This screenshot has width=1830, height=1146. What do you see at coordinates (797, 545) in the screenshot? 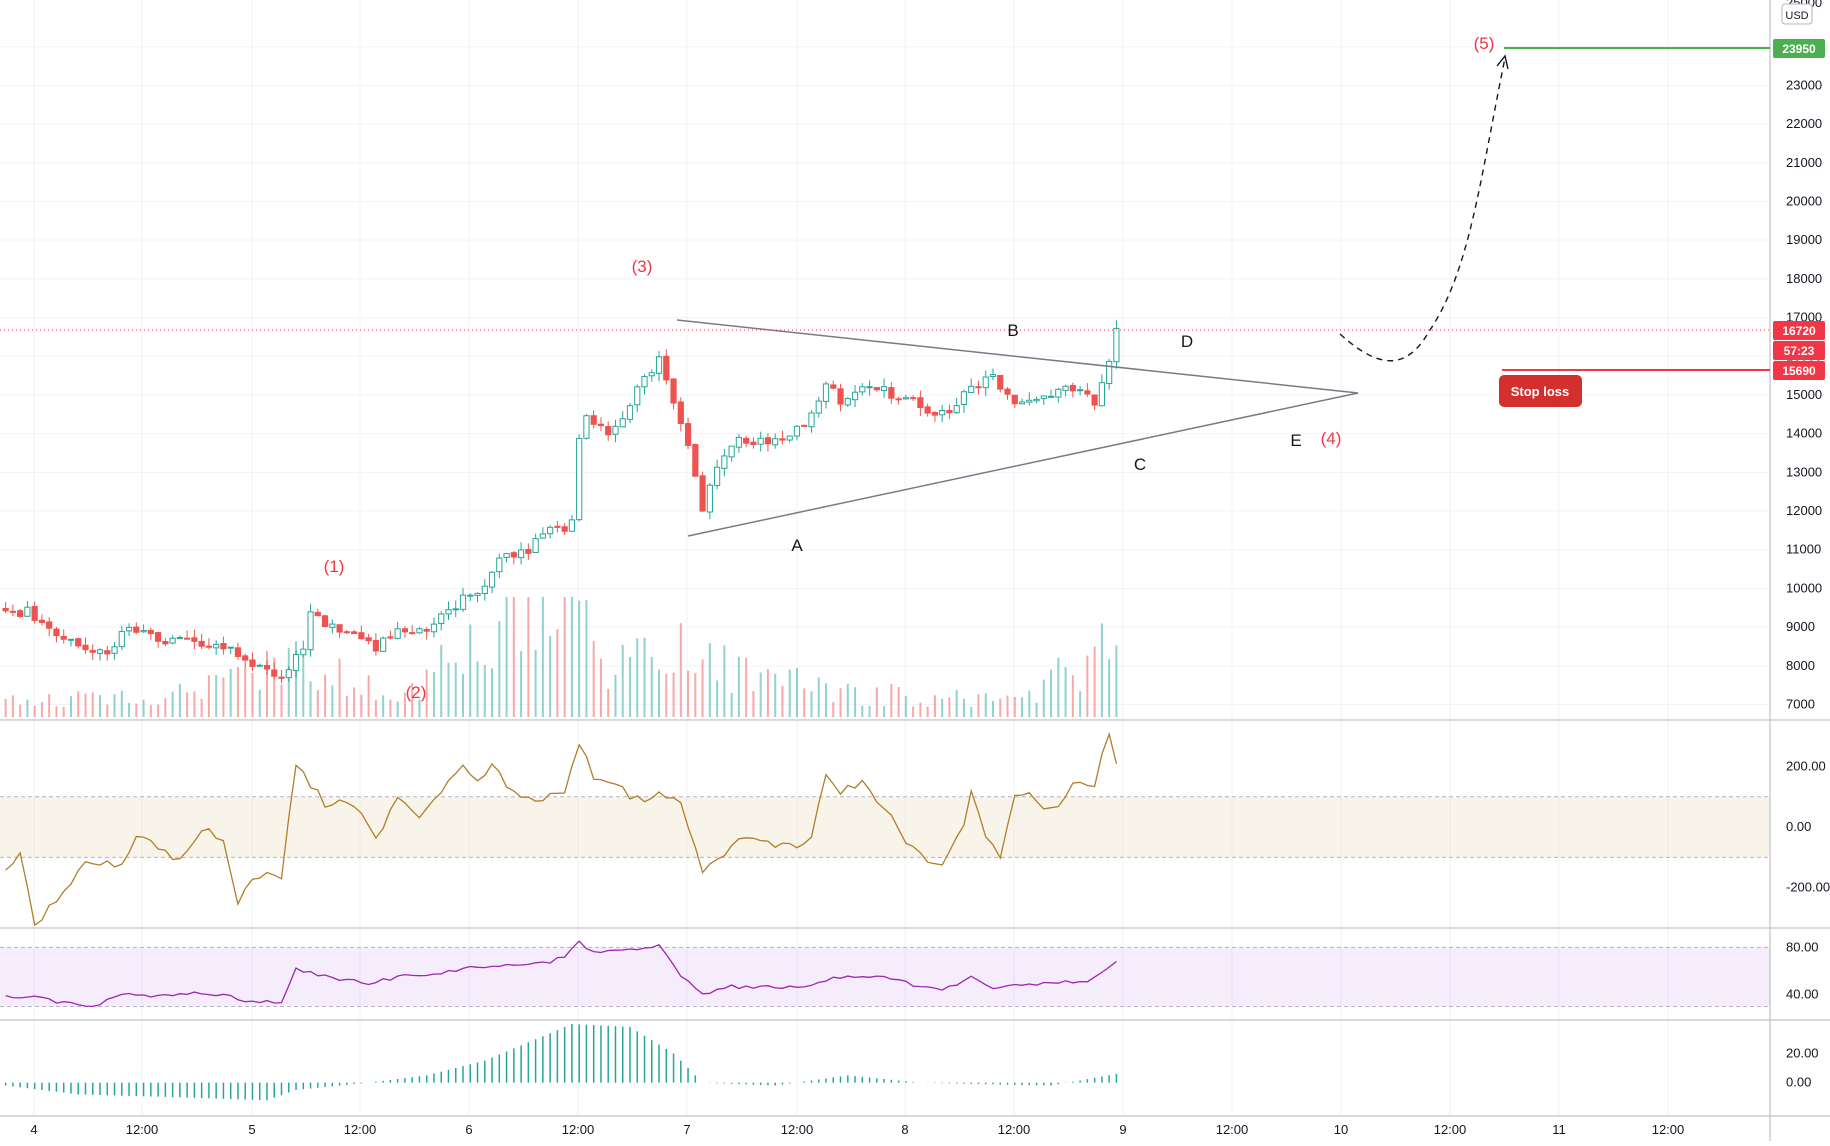
I see `triangle-label-a: A` at bounding box center [797, 545].